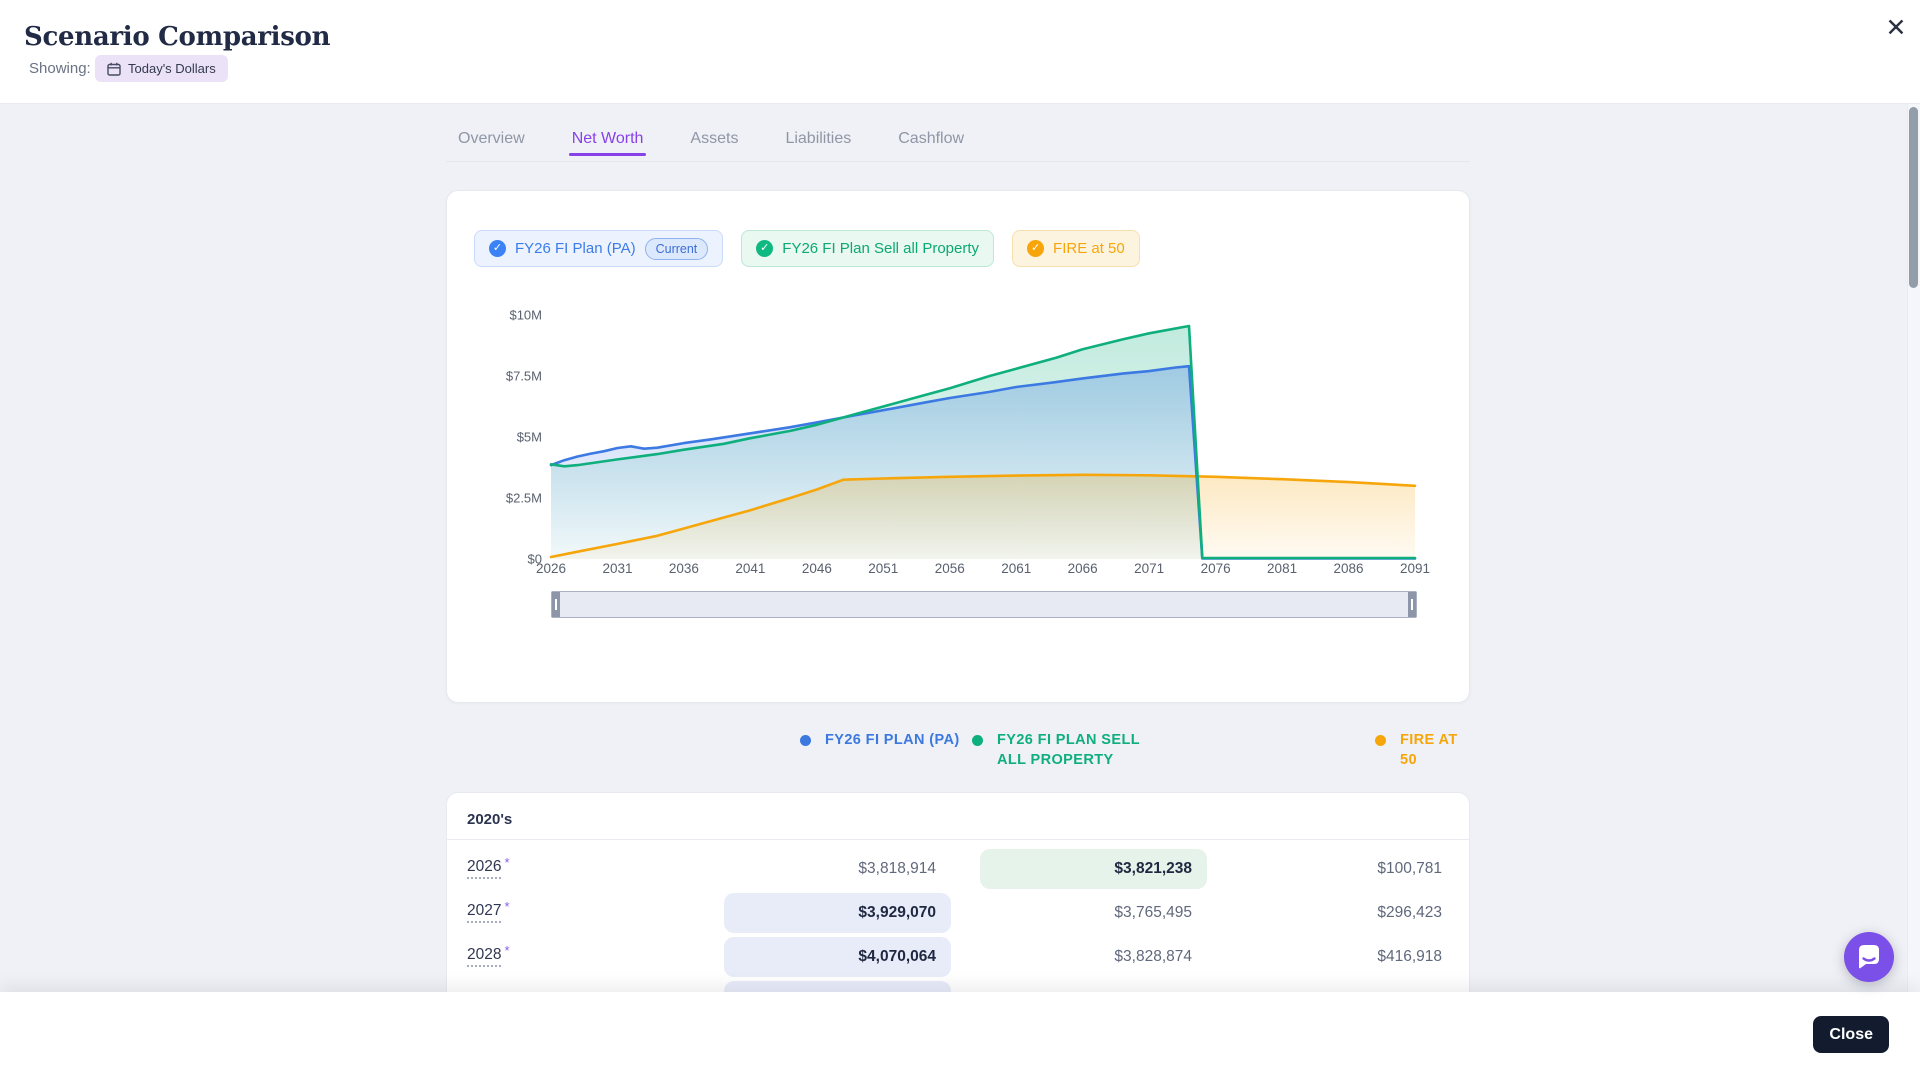 The width and height of the screenshot is (1920, 1080). What do you see at coordinates (524, 376) in the screenshot?
I see `y-axis-tick: $7.5M` at bounding box center [524, 376].